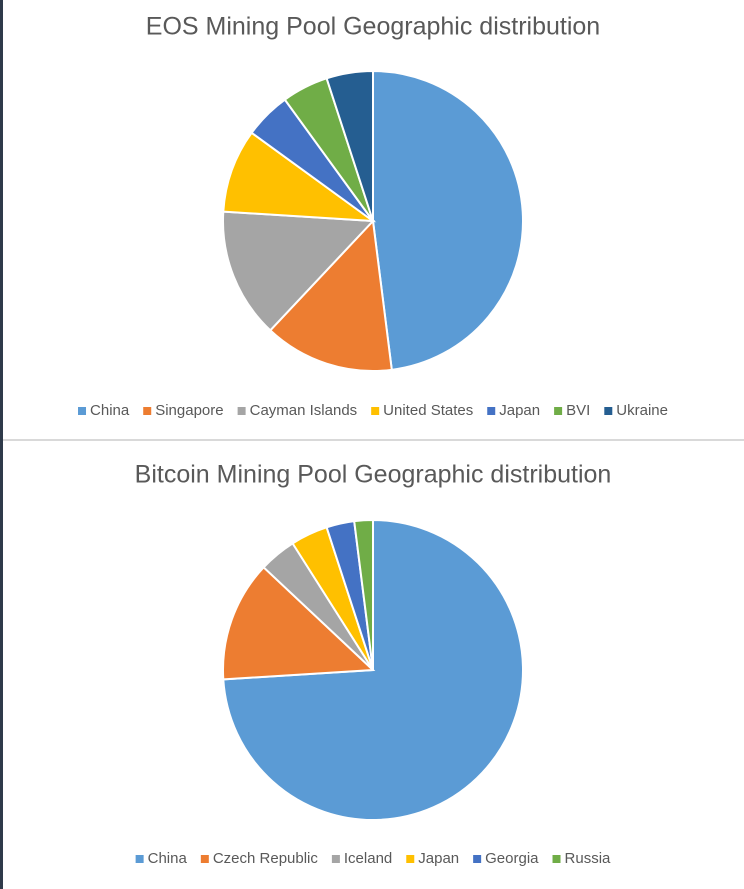 The height and width of the screenshot is (889, 744). What do you see at coordinates (373, 440) in the screenshot?
I see `separator` at bounding box center [373, 440].